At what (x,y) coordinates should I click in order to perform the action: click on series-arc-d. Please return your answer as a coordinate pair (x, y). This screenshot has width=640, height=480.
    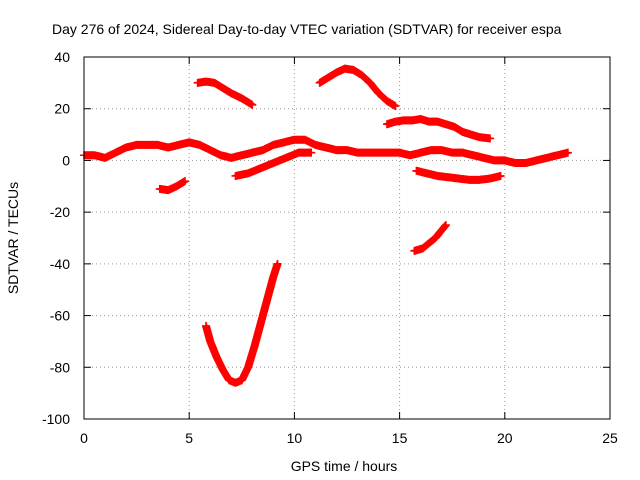
    Looking at the image, I should click on (273, 164).